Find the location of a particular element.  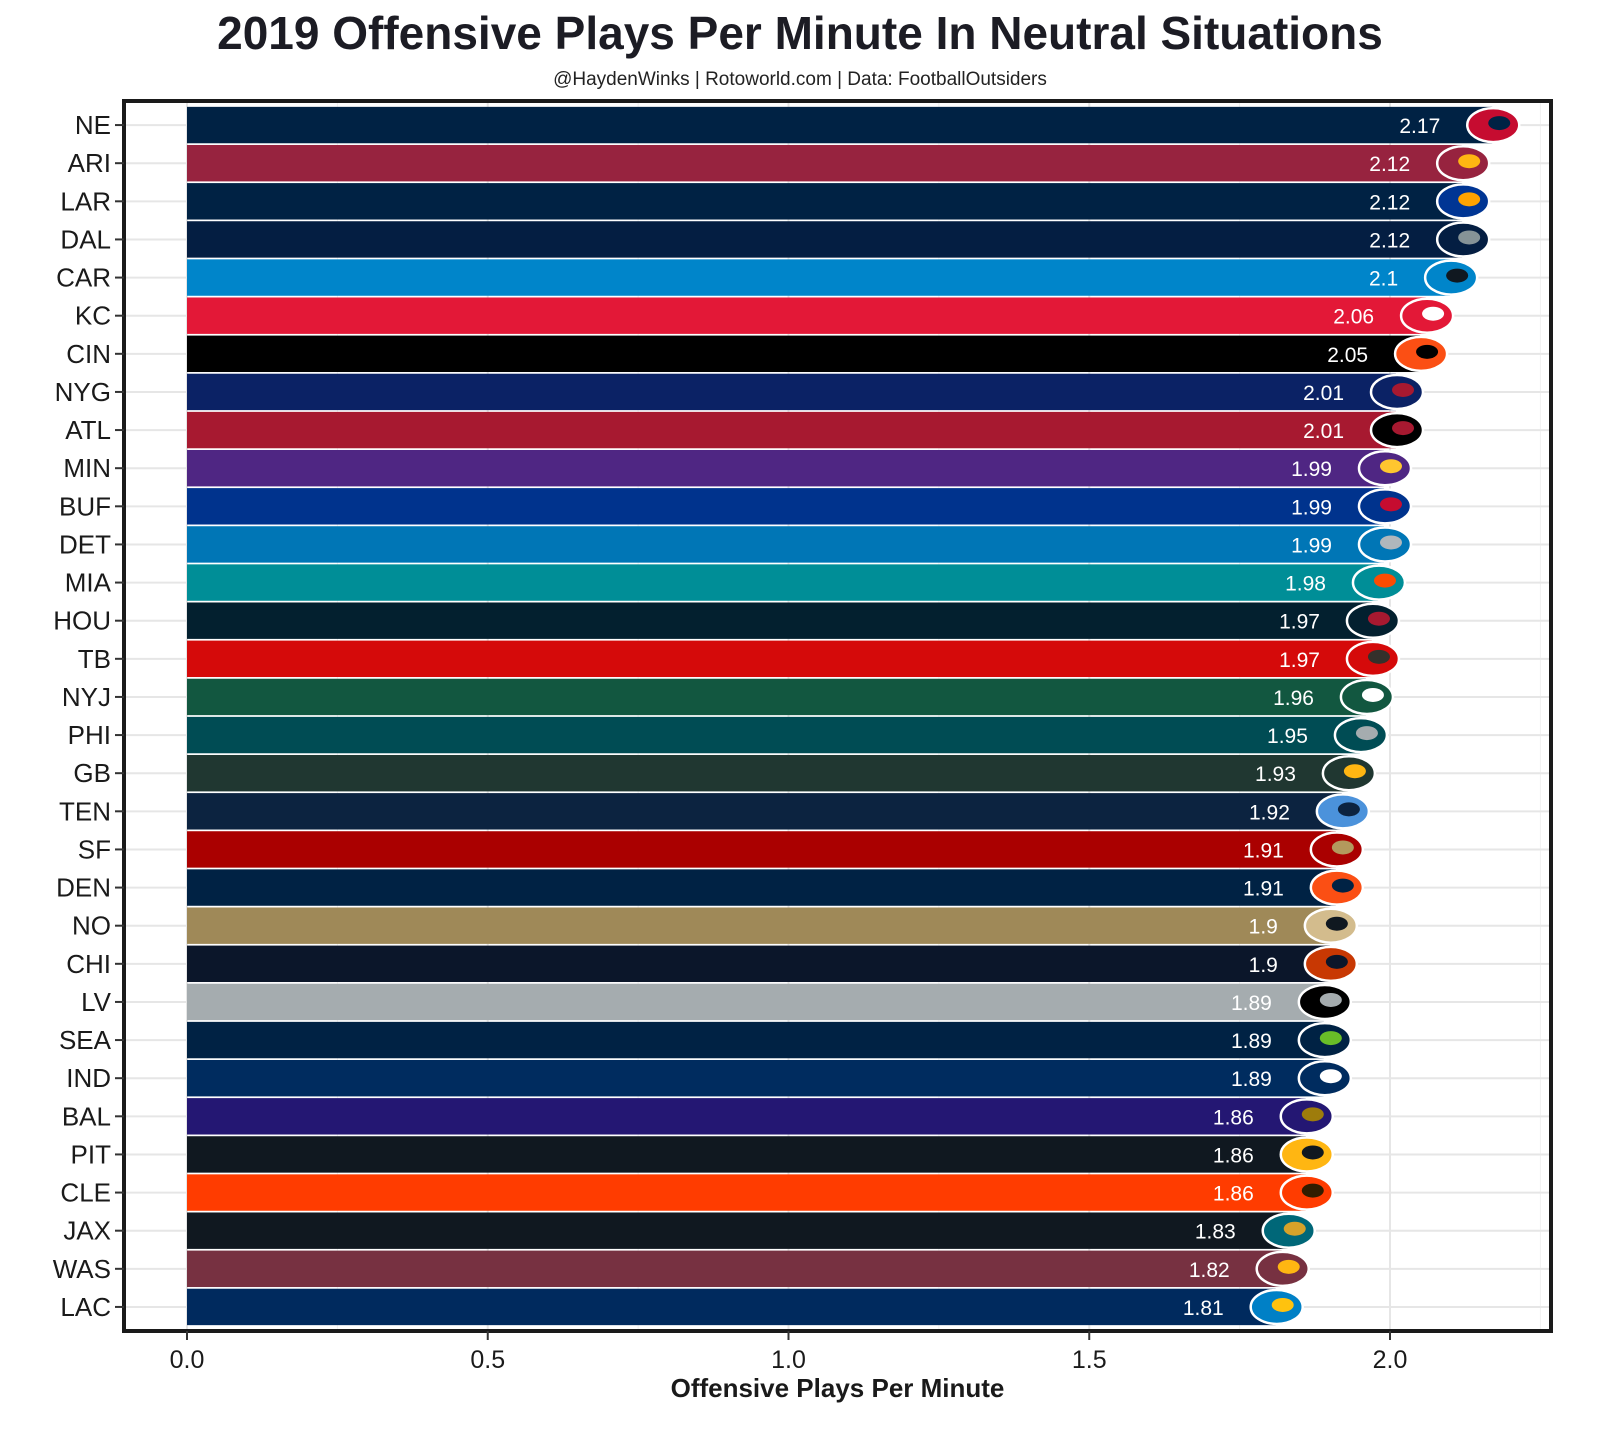

y-tick-label: NYJ is located at coordinates (86, 697).